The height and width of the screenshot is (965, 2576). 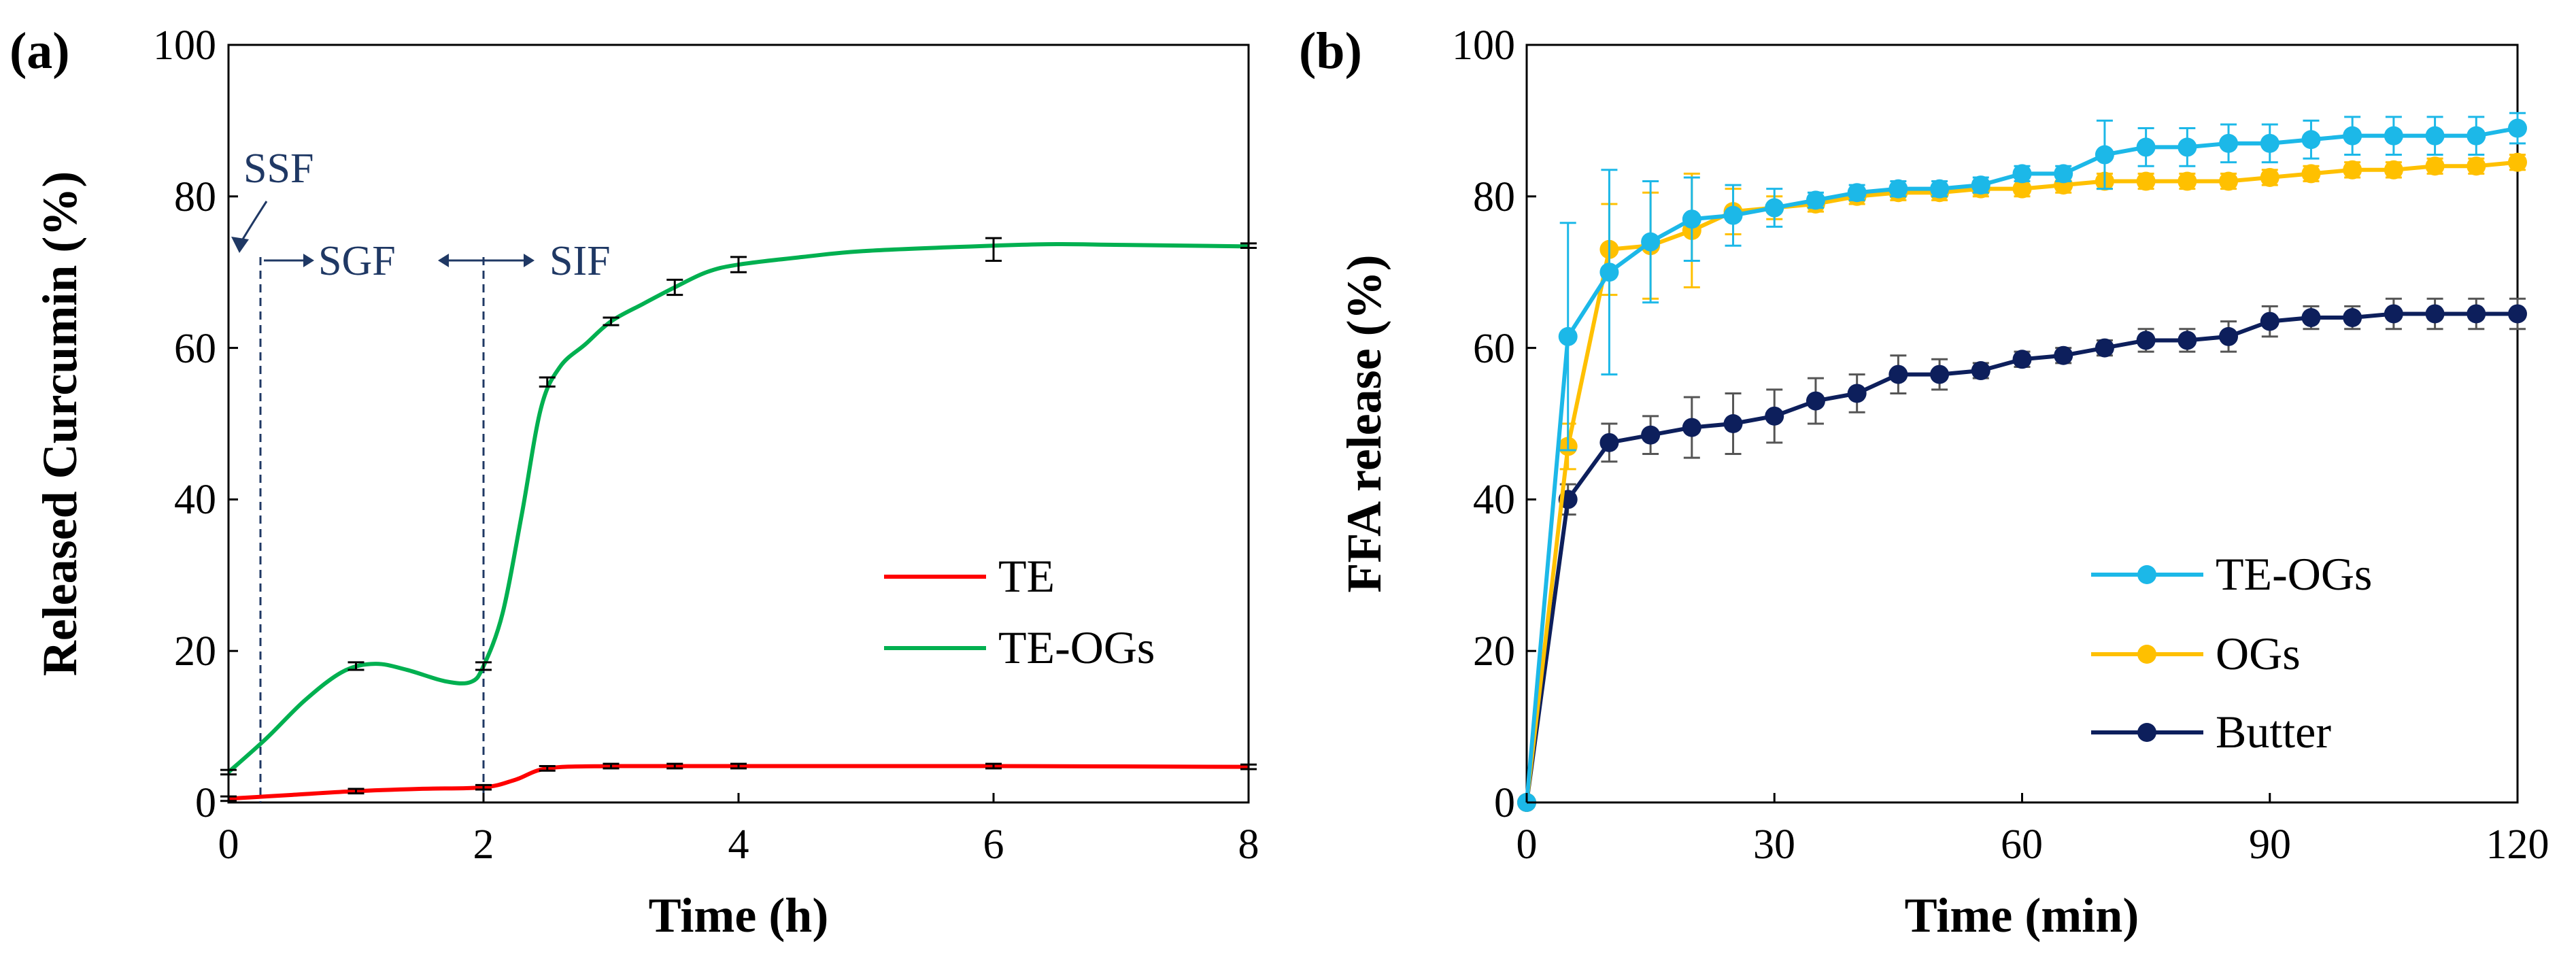 What do you see at coordinates (1494, 349) in the screenshot?
I see `b-ytick-label: 60` at bounding box center [1494, 349].